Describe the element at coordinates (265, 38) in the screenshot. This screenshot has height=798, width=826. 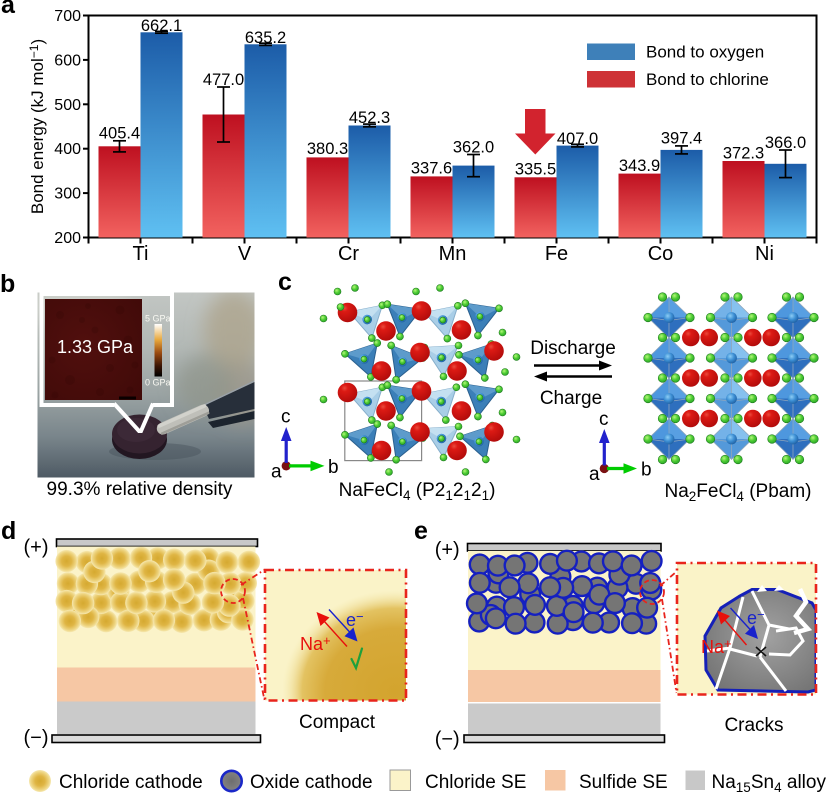
I see `svg-text: 635.2` at that location.